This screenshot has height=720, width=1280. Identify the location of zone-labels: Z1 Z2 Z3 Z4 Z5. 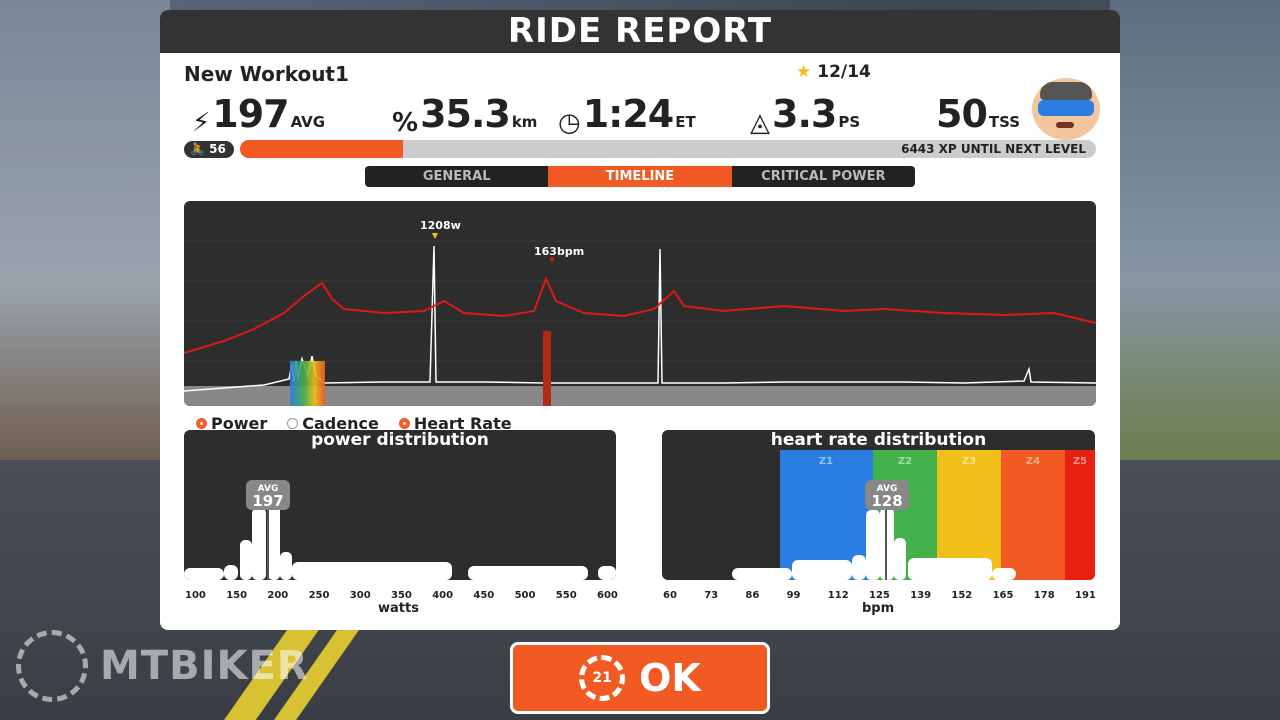
(953, 461).